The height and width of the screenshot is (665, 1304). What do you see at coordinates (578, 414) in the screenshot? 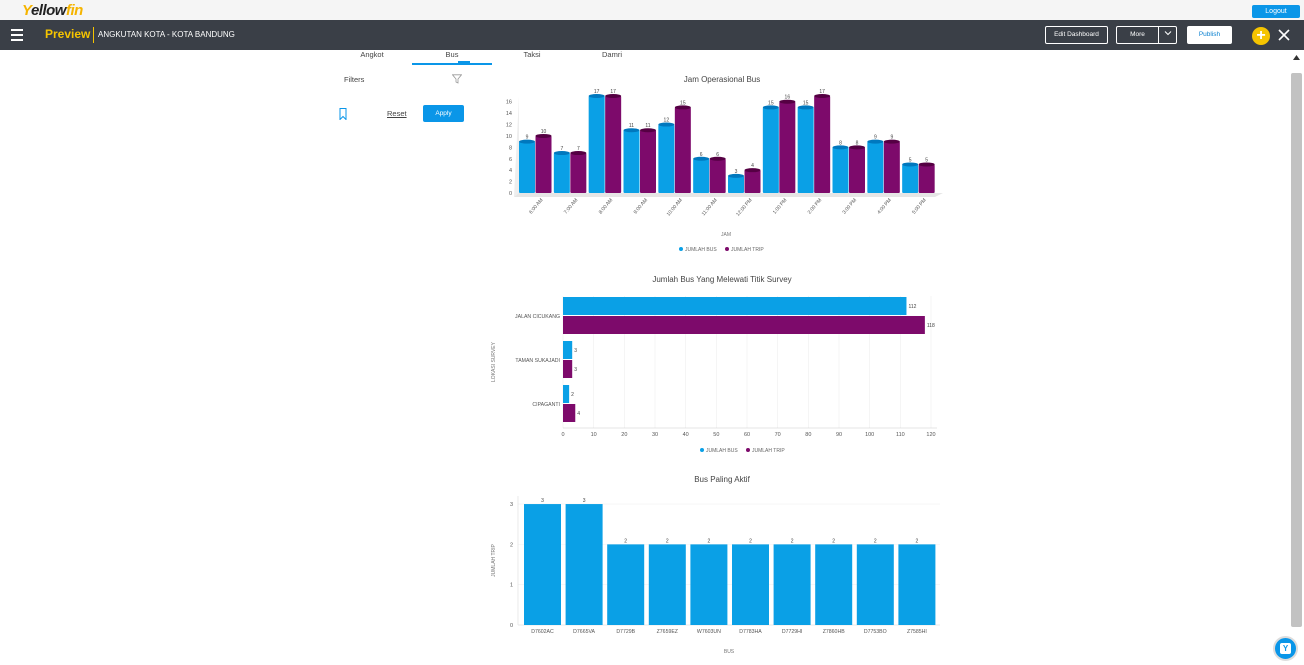
I see `data-label: 4` at bounding box center [578, 414].